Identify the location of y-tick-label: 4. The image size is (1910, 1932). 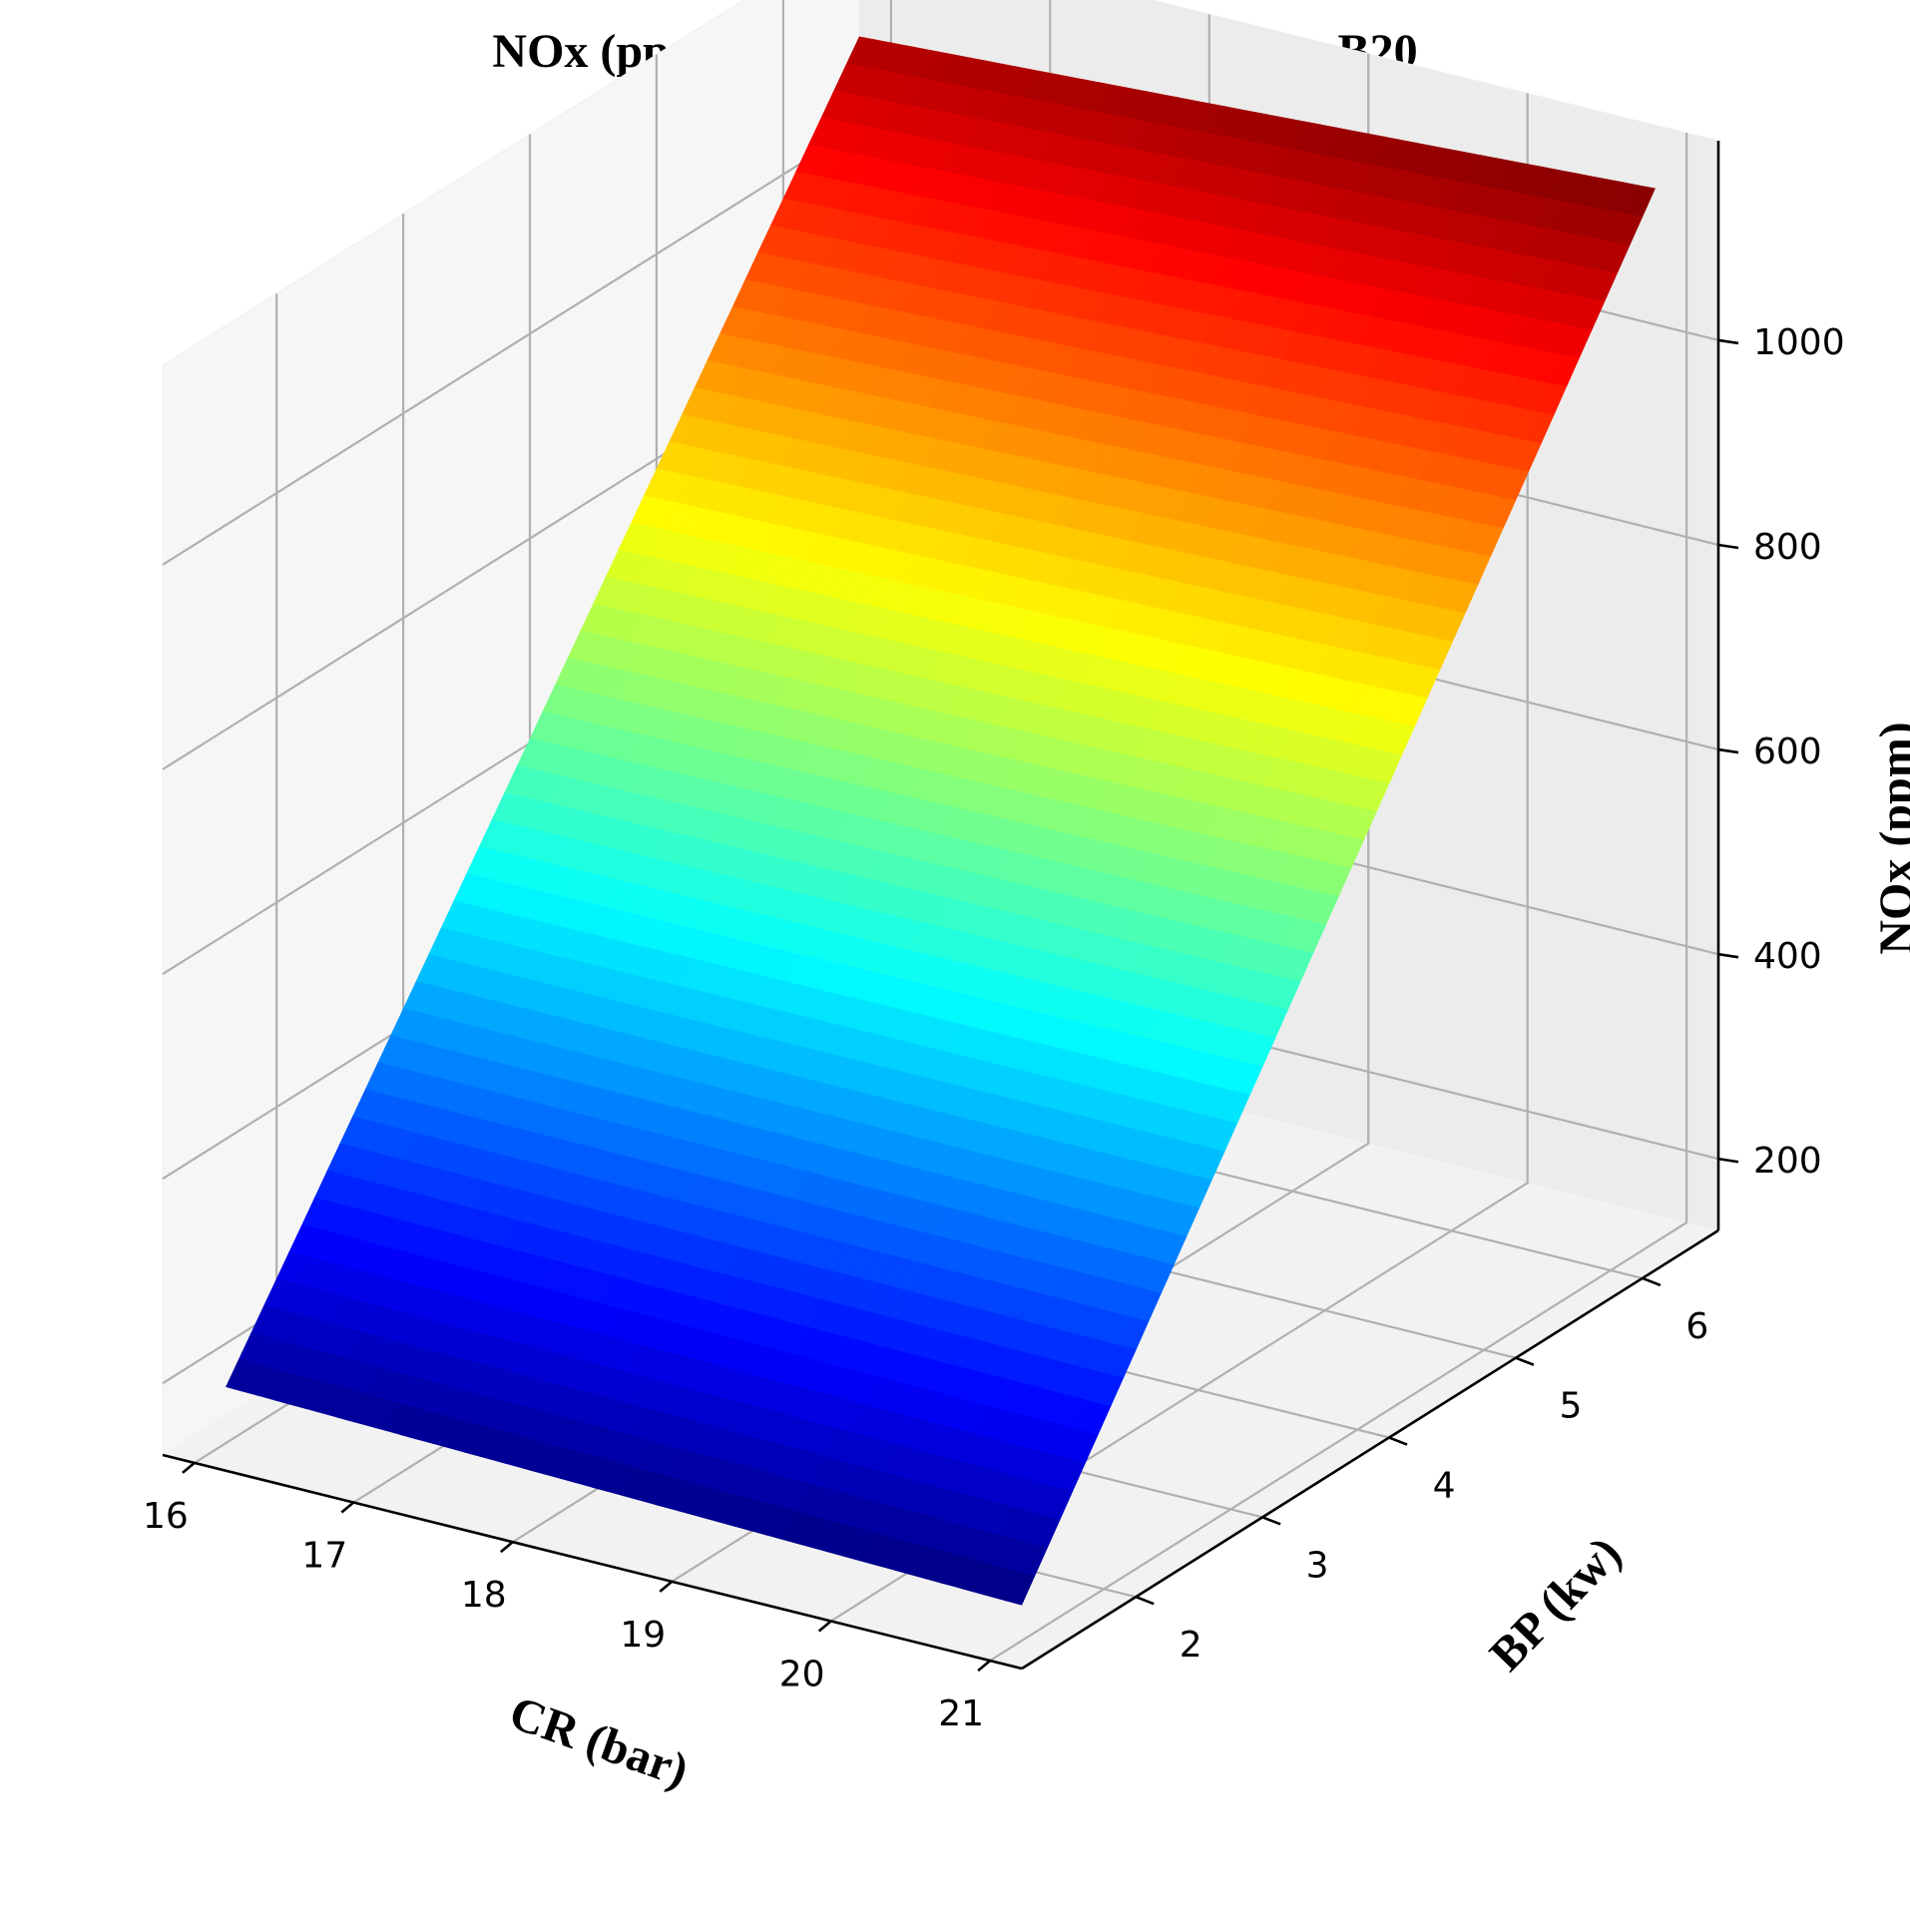
(1444, 1486).